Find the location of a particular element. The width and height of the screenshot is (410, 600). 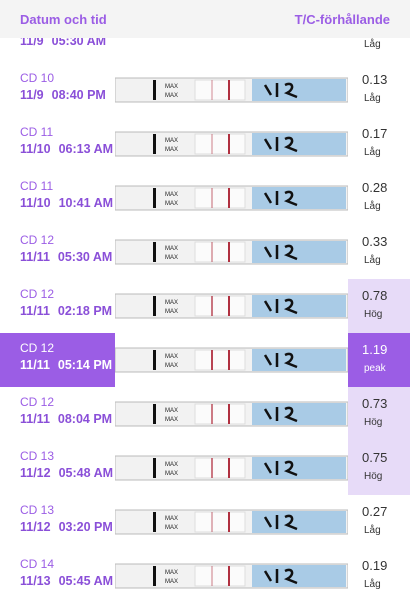

cycle-day: CD 12 is located at coordinates (37, 348).